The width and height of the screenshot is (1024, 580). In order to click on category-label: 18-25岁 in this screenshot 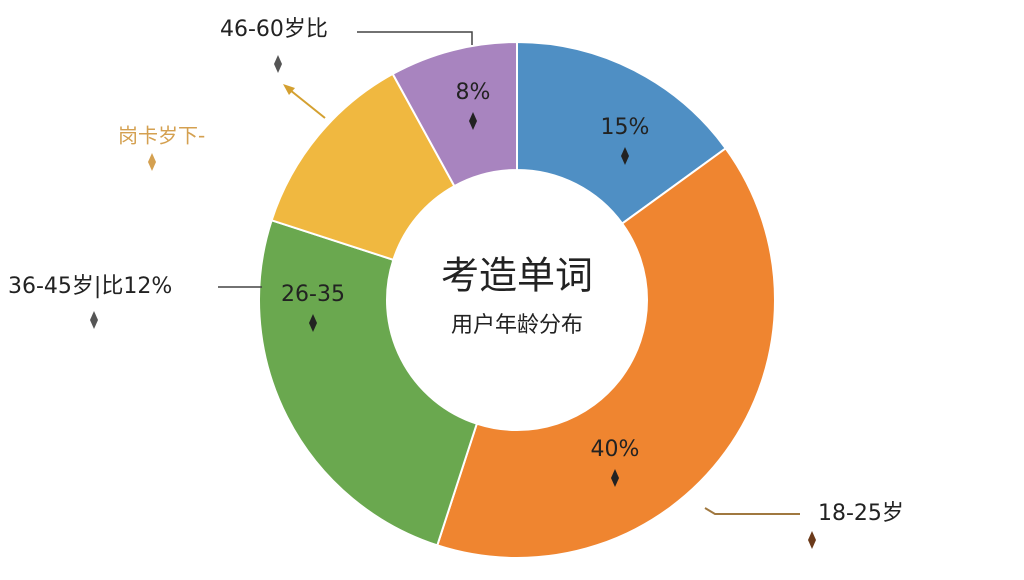, I will do `click(861, 513)`.